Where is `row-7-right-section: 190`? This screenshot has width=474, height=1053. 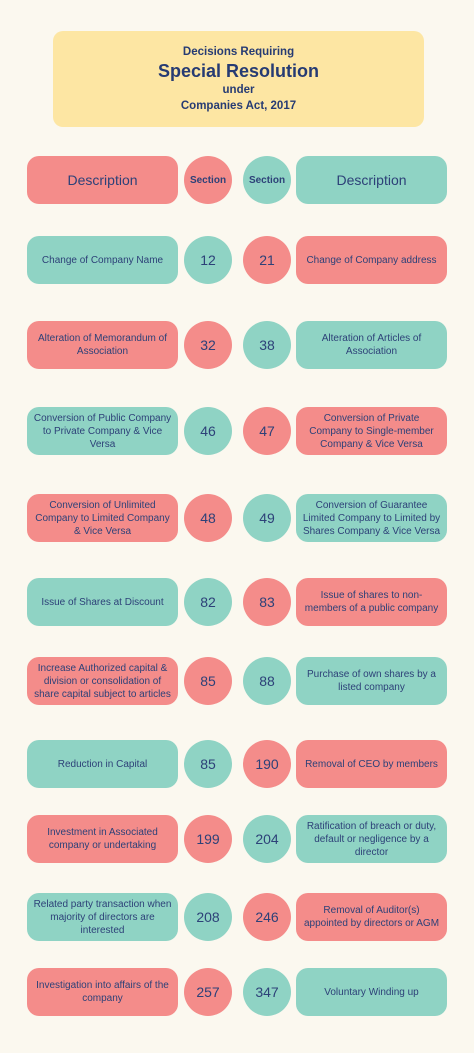 row-7-right-section: 190 is located at coordinates (267, 764).